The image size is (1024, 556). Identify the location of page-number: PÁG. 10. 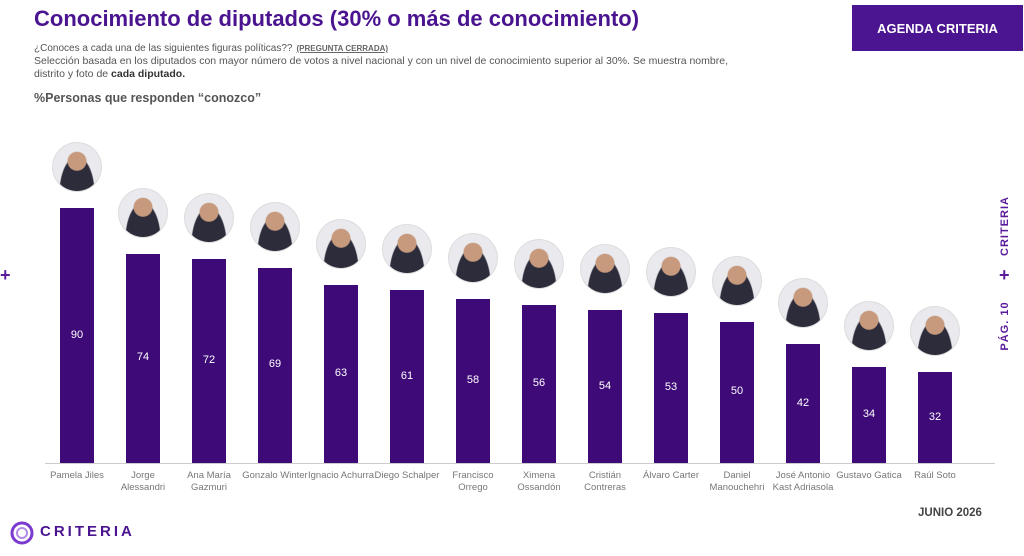
(1005, 326).